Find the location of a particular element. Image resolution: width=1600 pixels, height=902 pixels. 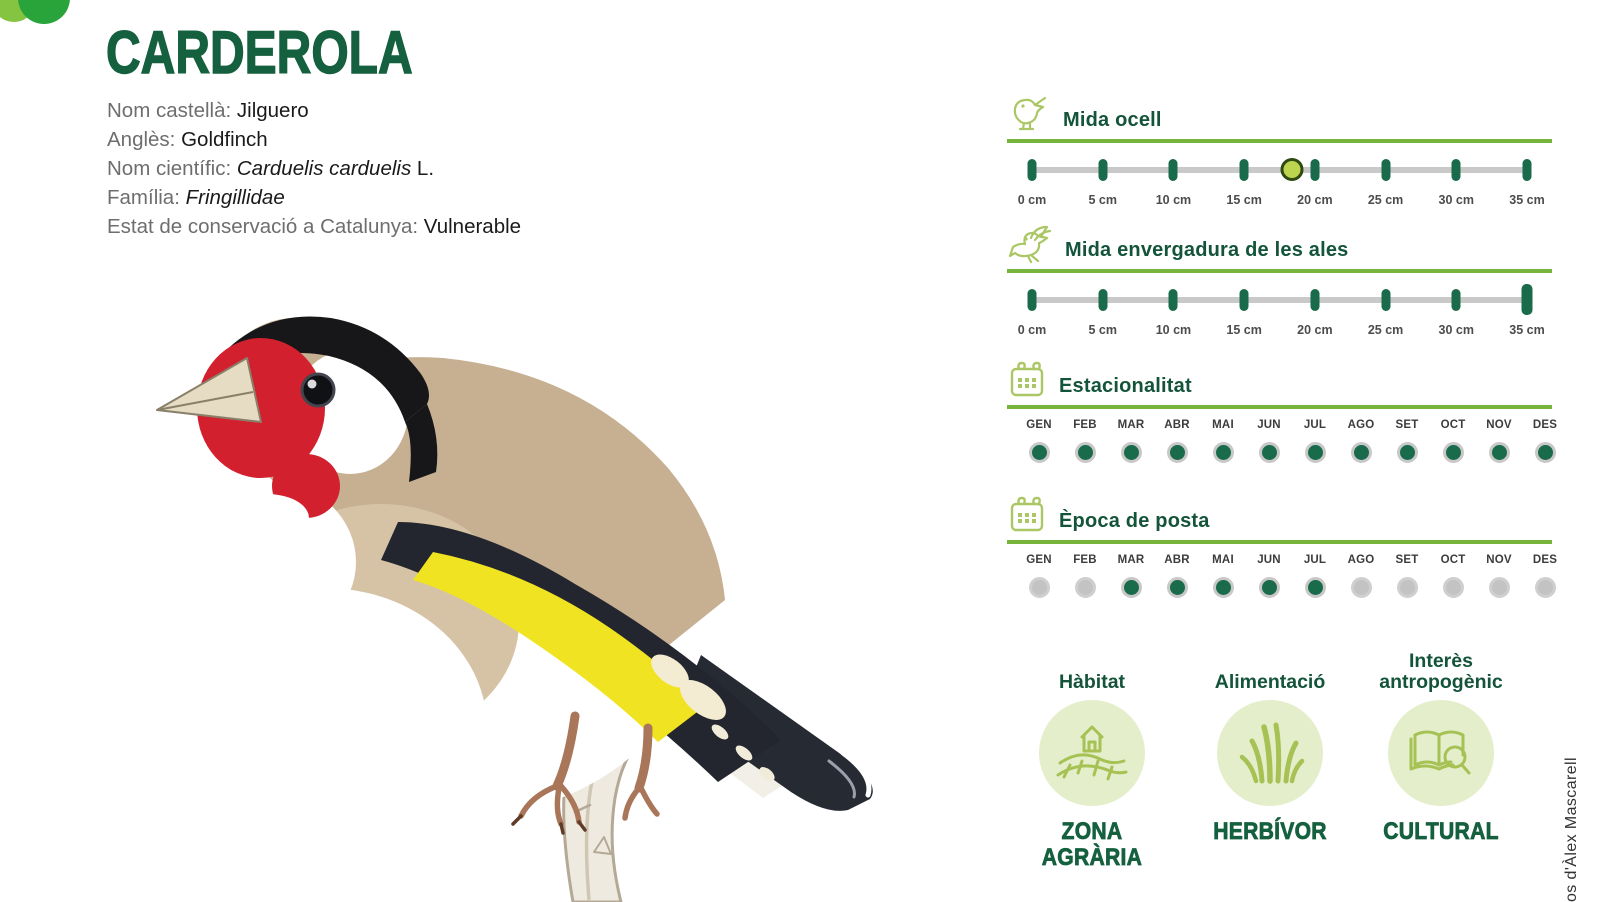

attribute-diet: Alimentació HERBÍVOR is located at coordinates (1270, 744).